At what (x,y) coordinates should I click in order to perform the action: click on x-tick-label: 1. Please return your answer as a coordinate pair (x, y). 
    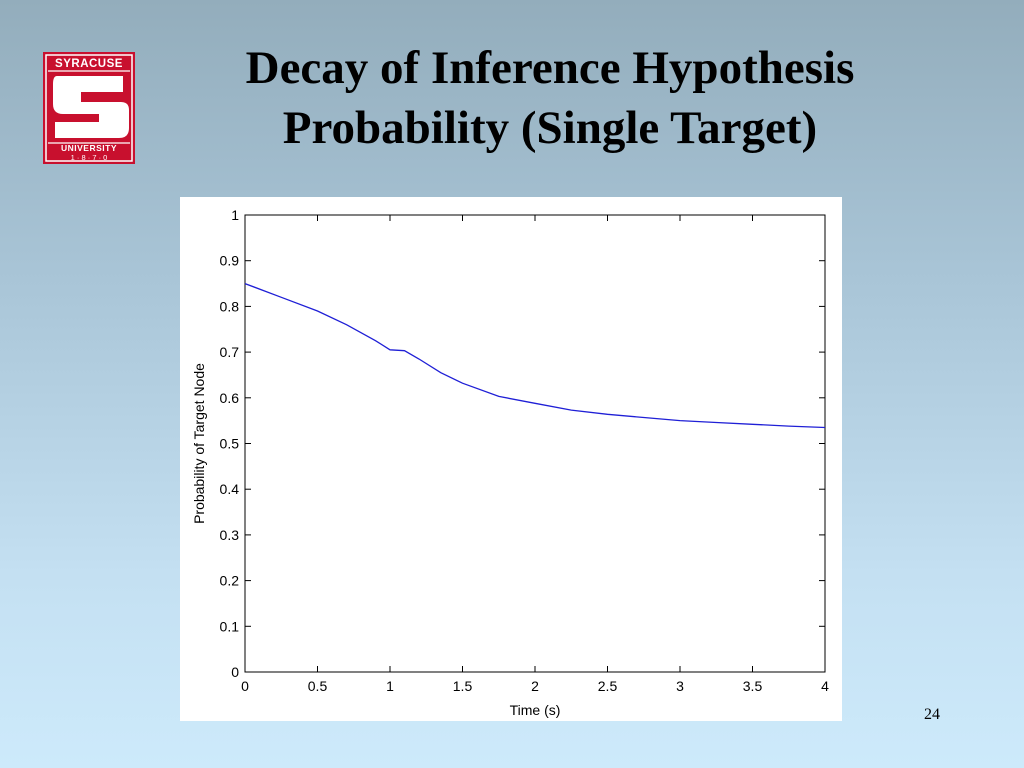
    Looking at the image, I should click on (390, 686).